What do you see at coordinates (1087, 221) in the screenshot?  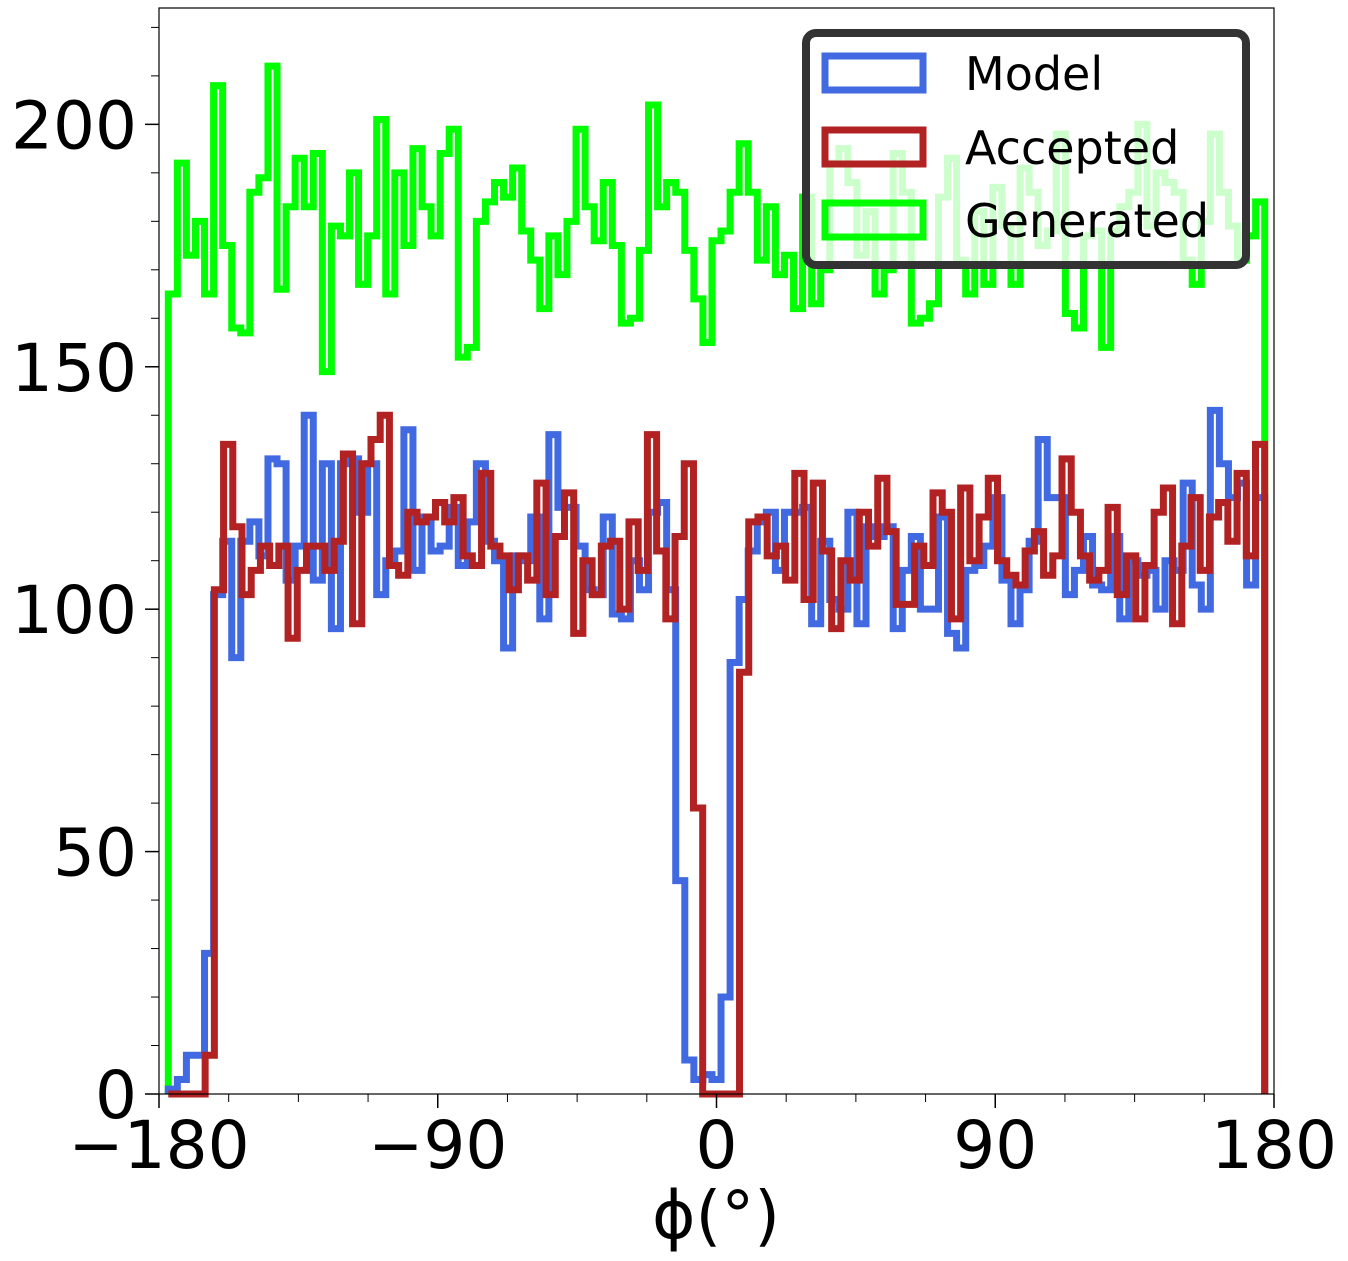 I see `legend-label-generated: Generated` at bounding box center [1087, 221].